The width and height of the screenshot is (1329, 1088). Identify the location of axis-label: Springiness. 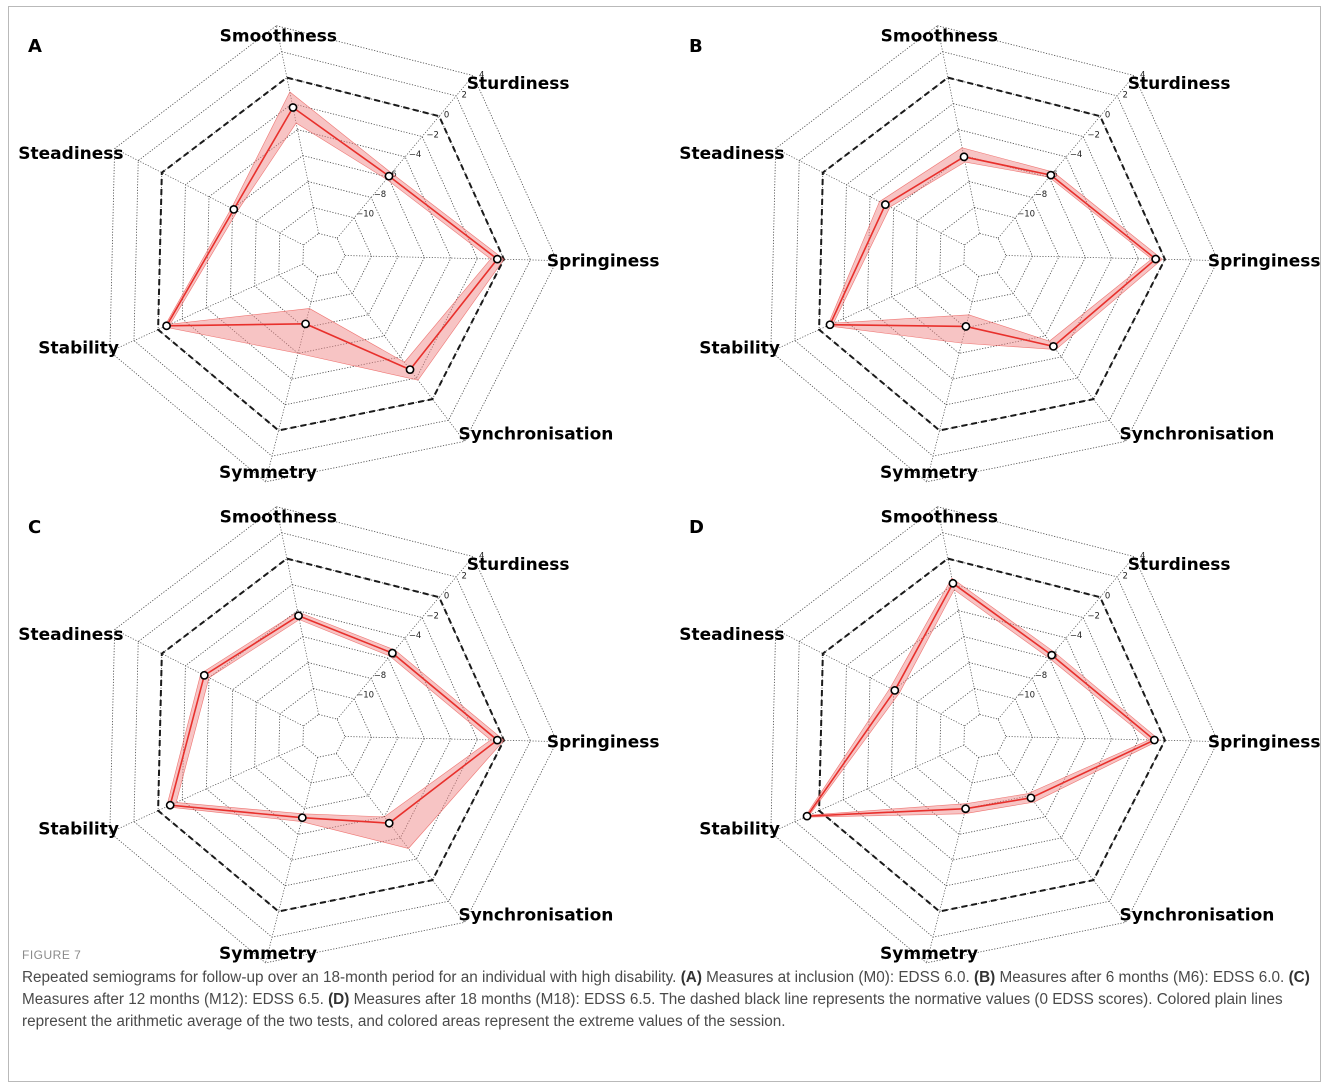
(603, 261).